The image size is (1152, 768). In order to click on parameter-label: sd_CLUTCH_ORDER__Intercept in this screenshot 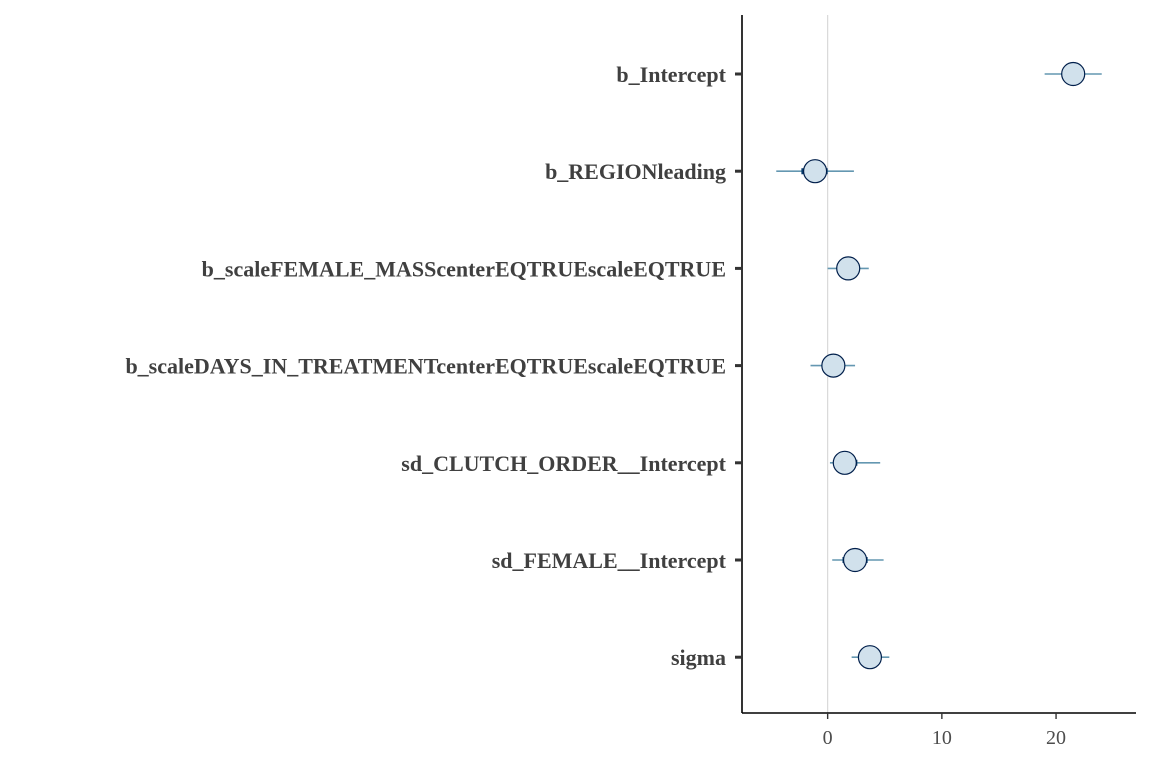, I will do `click(563, 463)`.